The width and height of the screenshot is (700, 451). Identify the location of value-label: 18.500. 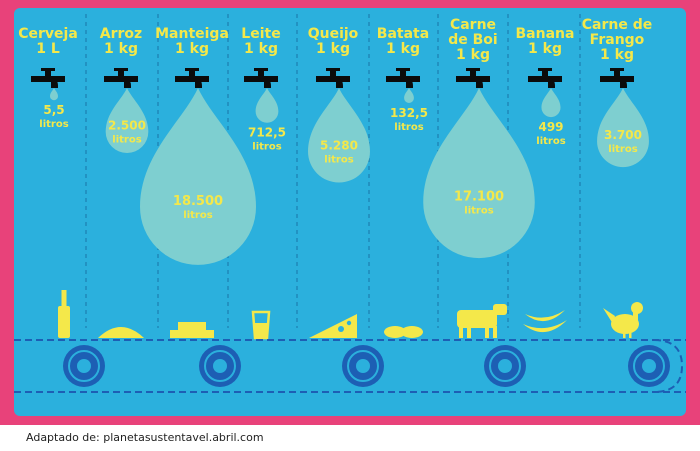
(198, 201).